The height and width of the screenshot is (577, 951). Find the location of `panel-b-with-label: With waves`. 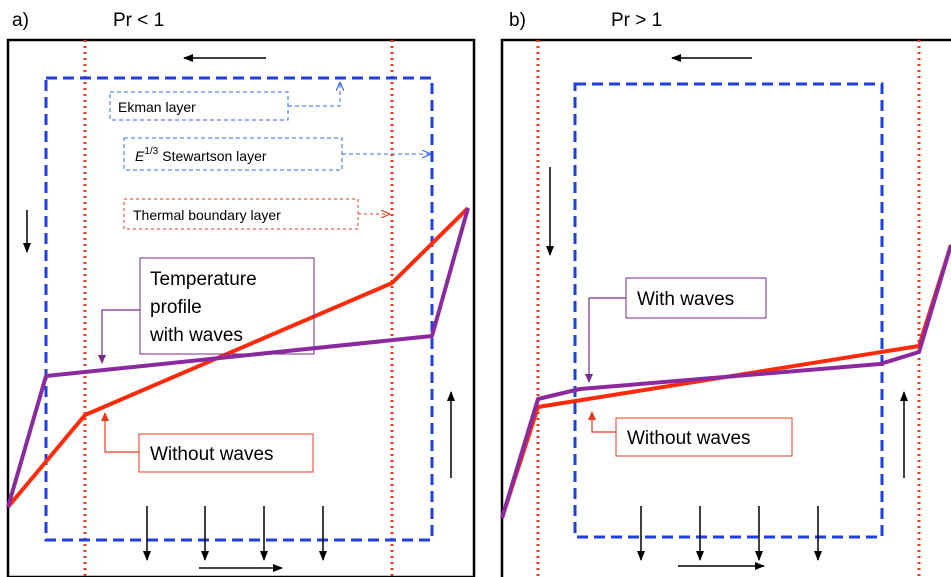

panel-b-with-label: With waves is located at coordinates (685, 299).